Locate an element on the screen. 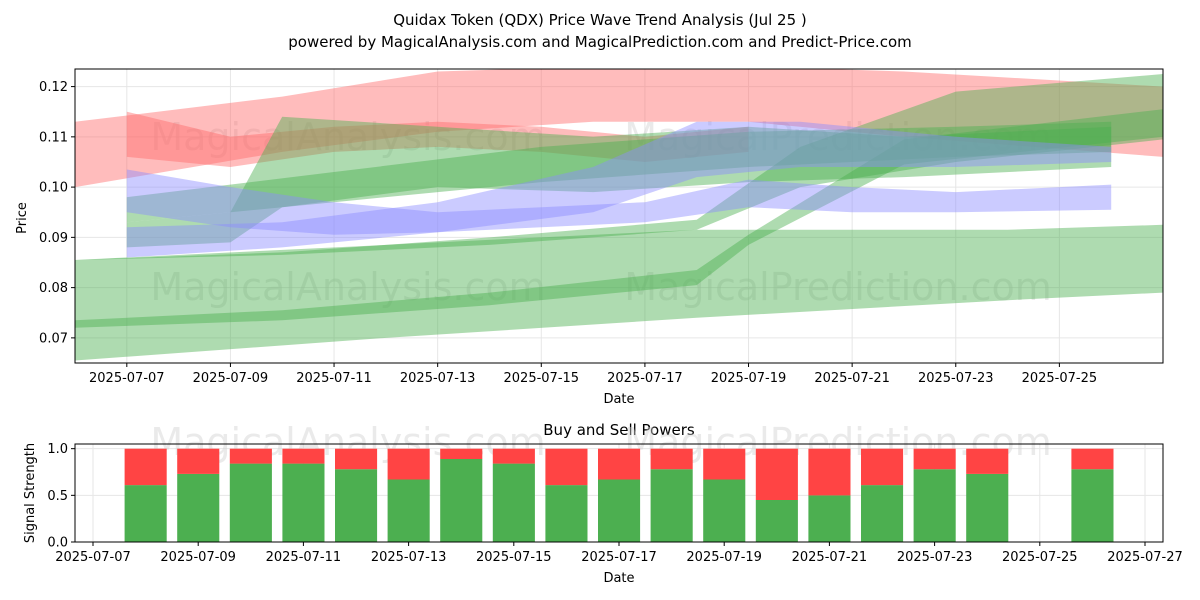 The image size is (1200, 600). green-wave-band is located at coordinates (619, 172).